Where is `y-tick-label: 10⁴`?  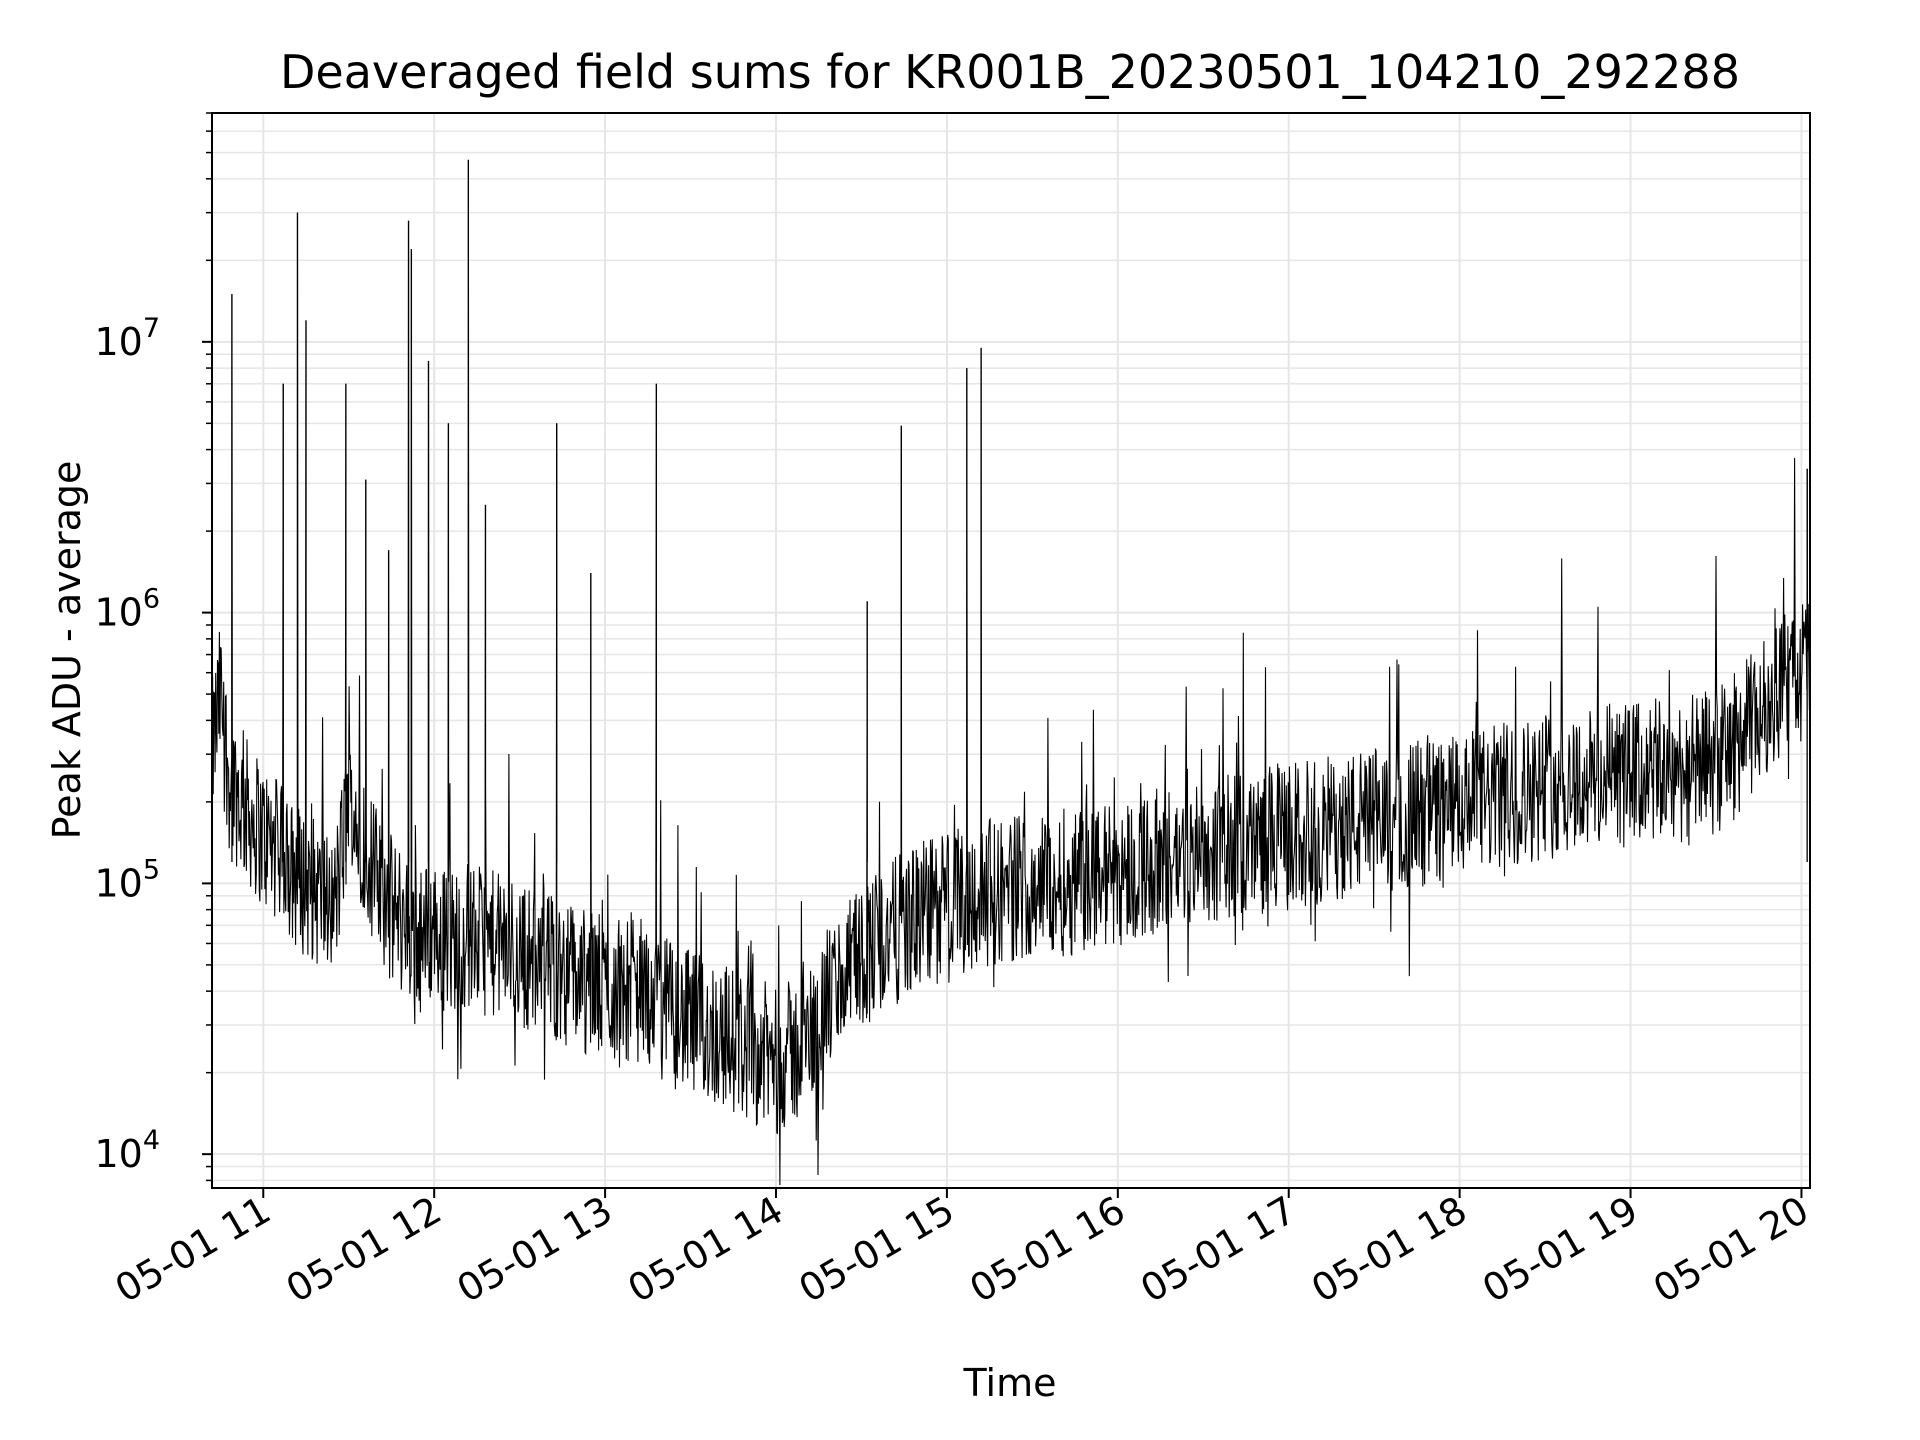 y-tick-label: 10⁴ is located at coordinates (127, 1150).